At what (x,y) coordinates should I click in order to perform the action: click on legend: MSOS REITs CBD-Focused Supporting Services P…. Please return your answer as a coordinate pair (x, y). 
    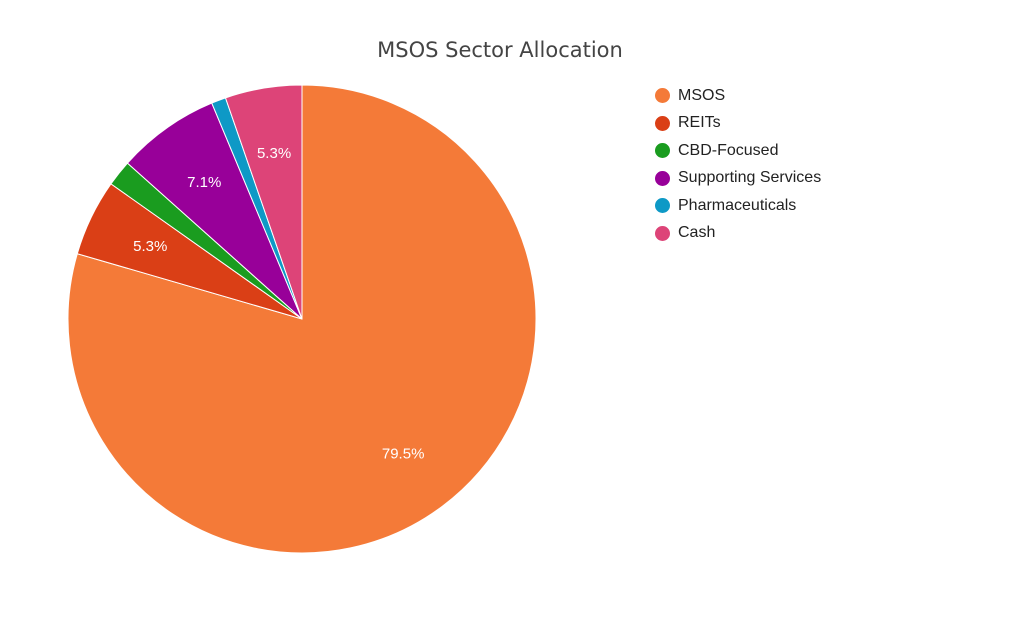
    Looking at the image, I should click on (738, 164).